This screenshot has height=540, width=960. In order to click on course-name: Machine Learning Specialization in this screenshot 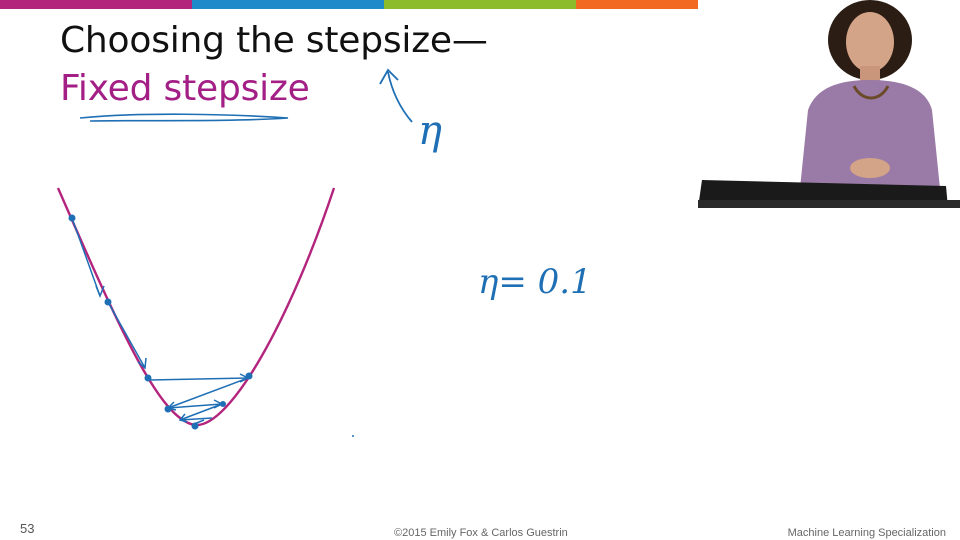, I will do `click(866, 533)`.